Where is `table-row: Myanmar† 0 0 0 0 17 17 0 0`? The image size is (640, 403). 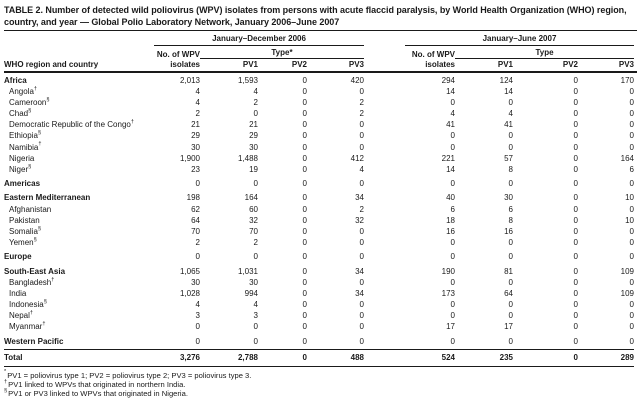
table-row: Myanmar† 0 0 0 0 17 17 0 0 is located at coordinates (319, 326).